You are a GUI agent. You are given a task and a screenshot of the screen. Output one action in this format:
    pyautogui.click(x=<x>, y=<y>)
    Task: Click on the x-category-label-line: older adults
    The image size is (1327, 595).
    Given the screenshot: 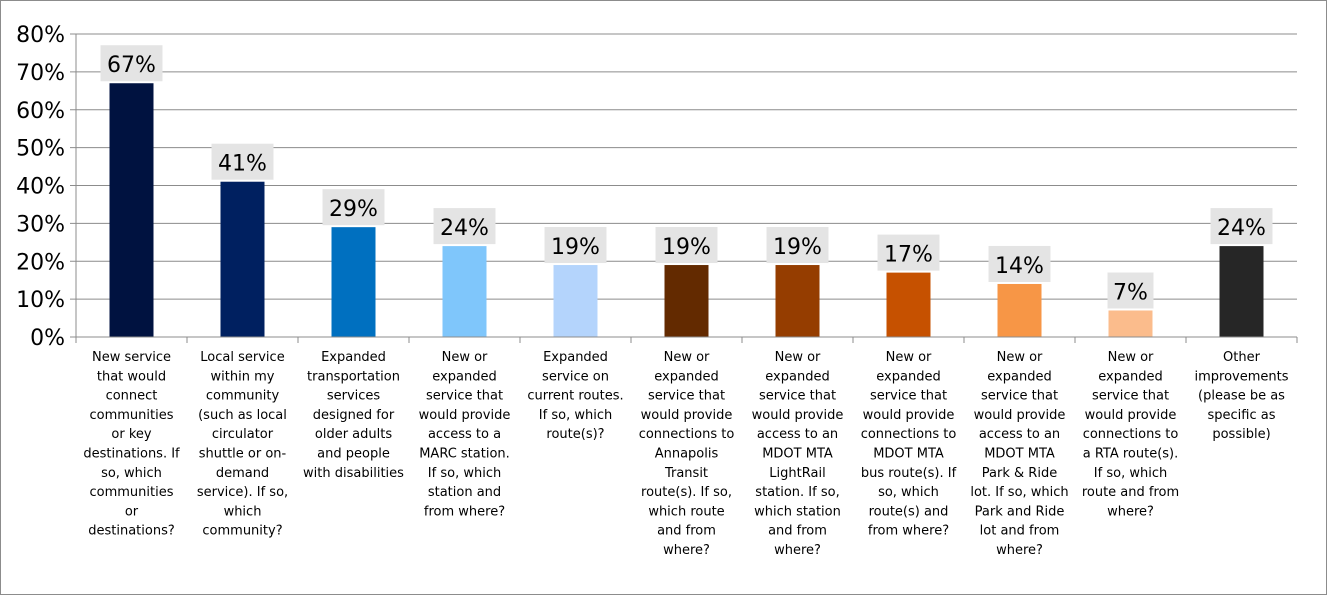 What is the action you would take?
    pyautogui.click(x=353, y=434)
    